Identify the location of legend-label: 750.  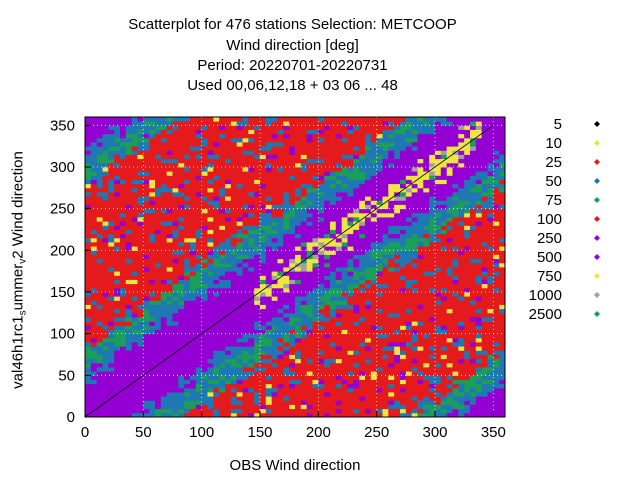
(549, 276).